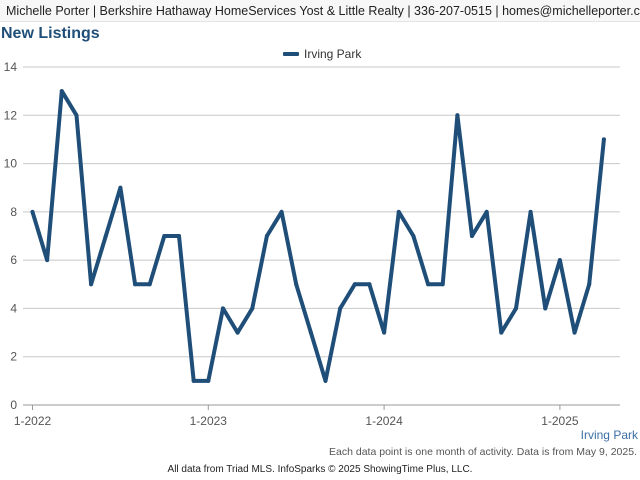 This screenshot has width=640, height=480. Describe the element at coordinates (384, 421) in the screenshot. I see `x-tick-label-1-2024: 1-2024` at that location.